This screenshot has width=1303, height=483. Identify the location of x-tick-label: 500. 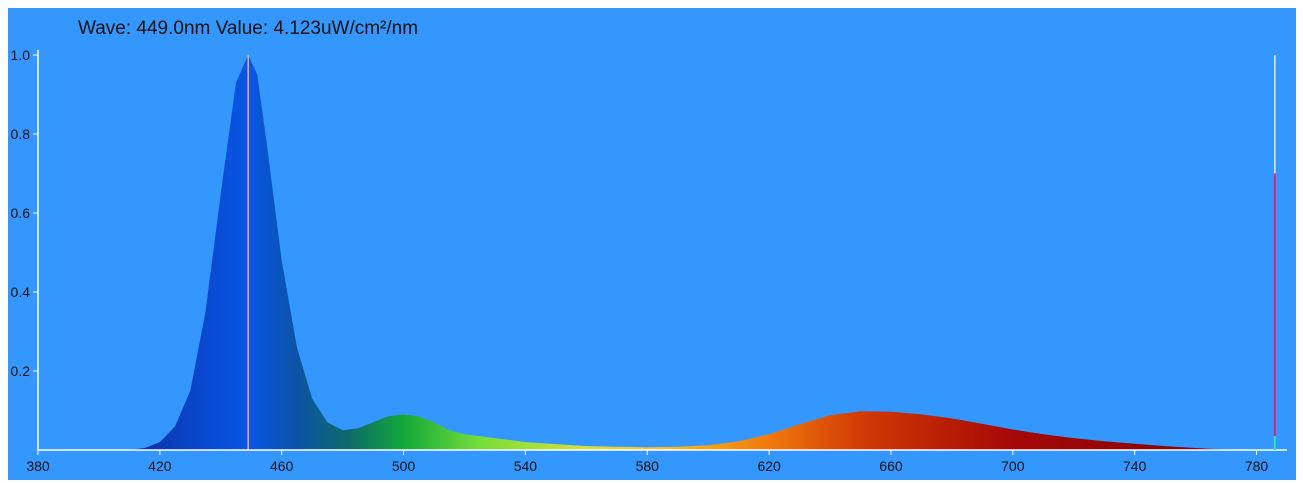
(404, 466).